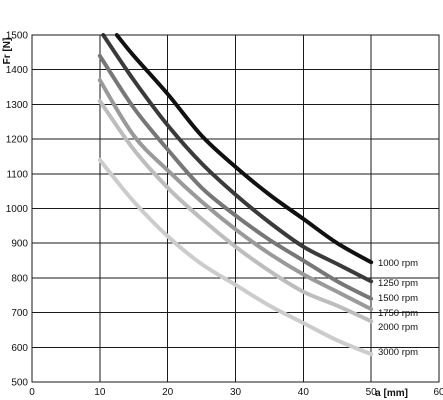  What do you see at coordinates (391, 393) in the screenshot?
I see `x-axis-title: a [mm]` at bounding box center [391, 393].